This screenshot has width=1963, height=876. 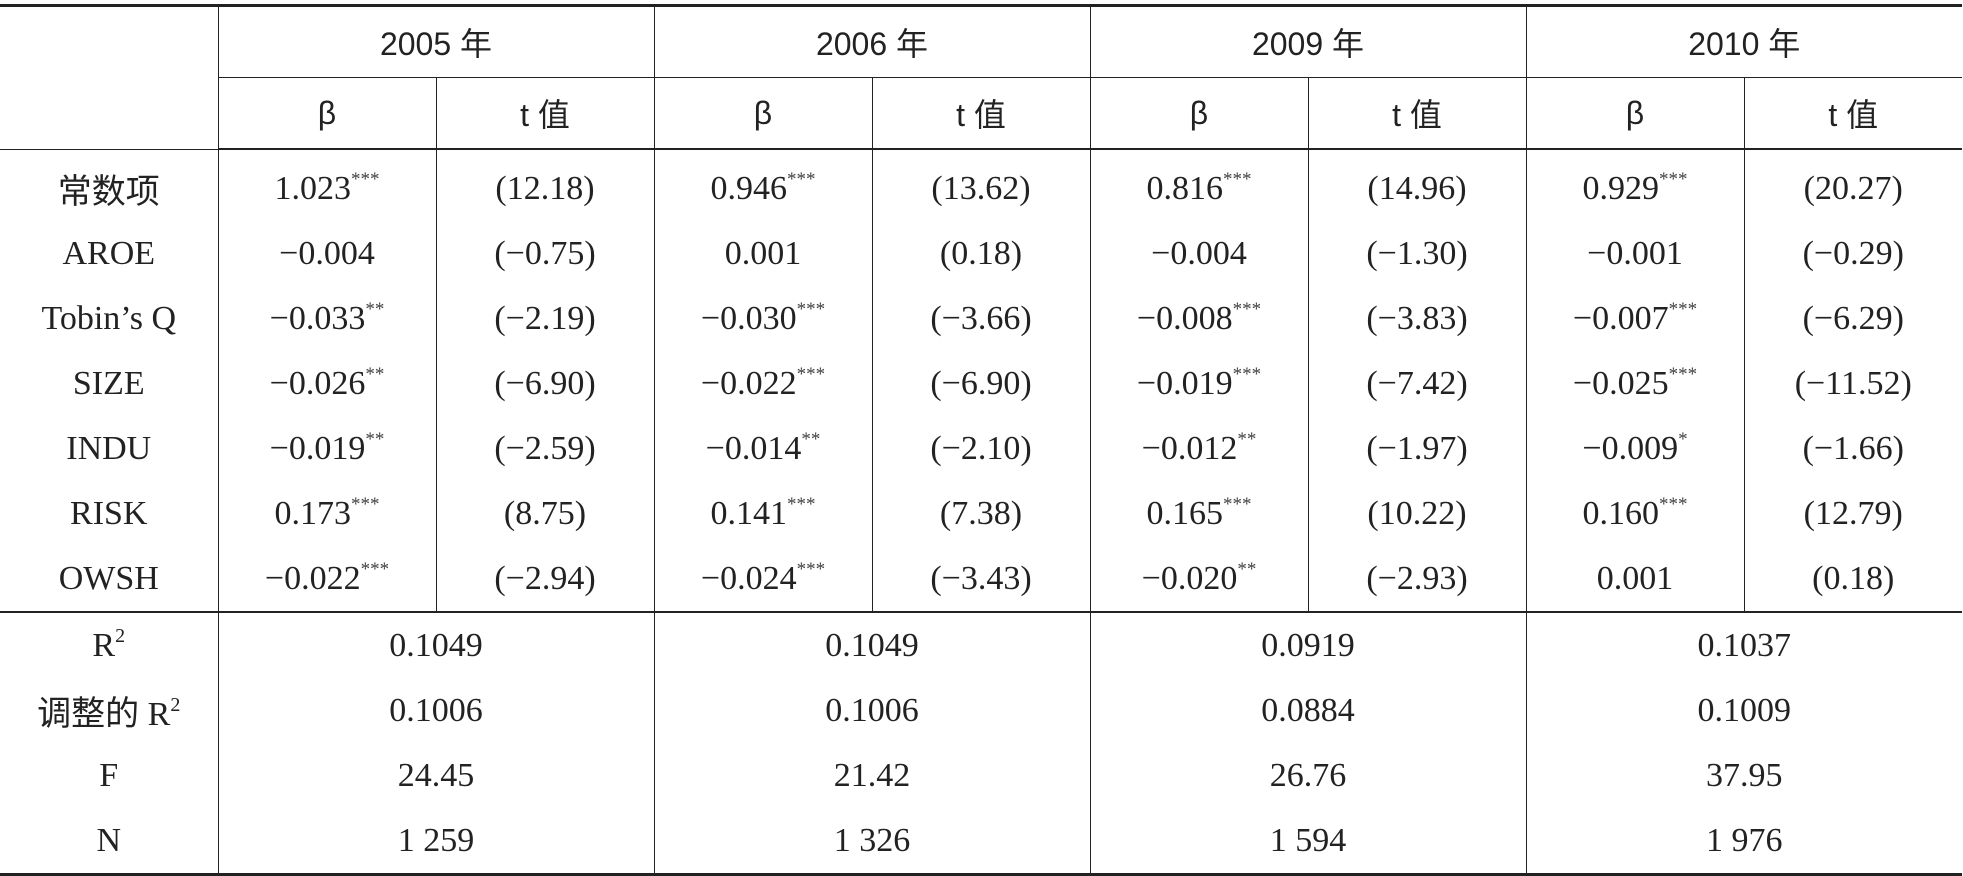 I want to click on sub-header-row: β t 值 β t 值 β t 值 β t 值, so click(x=981, y=113).